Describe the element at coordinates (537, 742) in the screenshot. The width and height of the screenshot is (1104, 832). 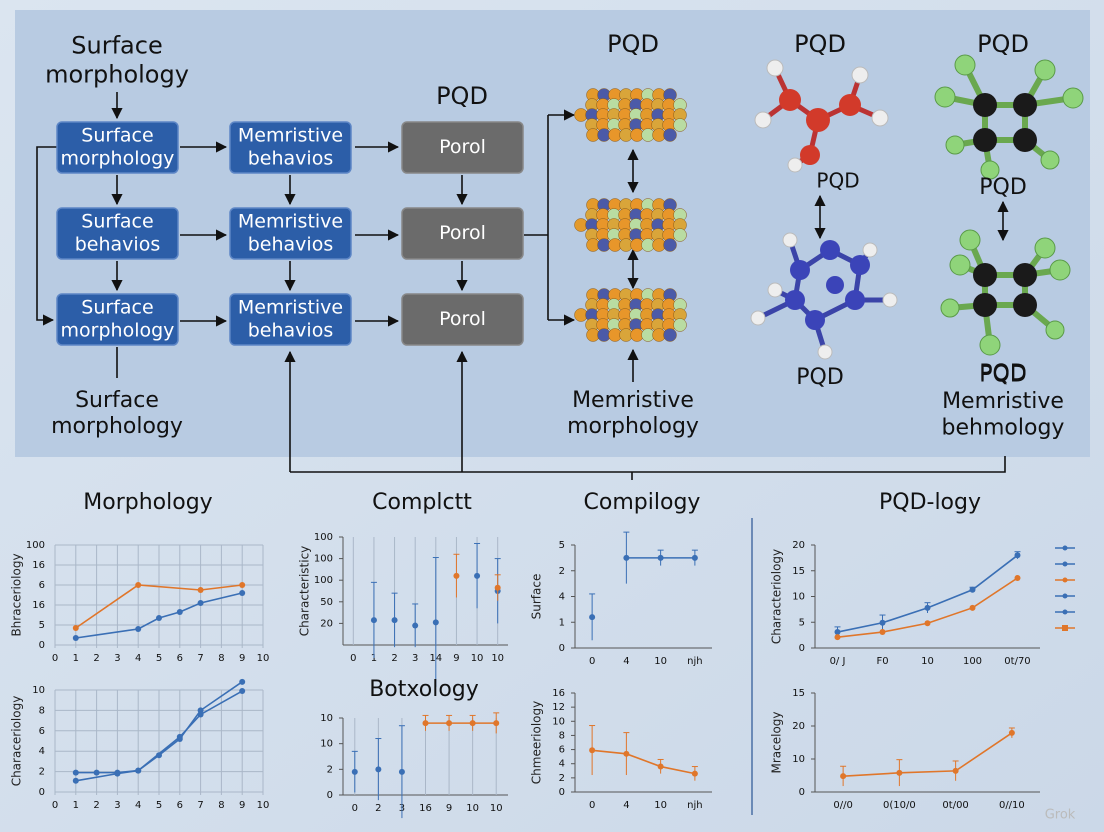
I see `y-axis-label: Chmeeriology` at that location.